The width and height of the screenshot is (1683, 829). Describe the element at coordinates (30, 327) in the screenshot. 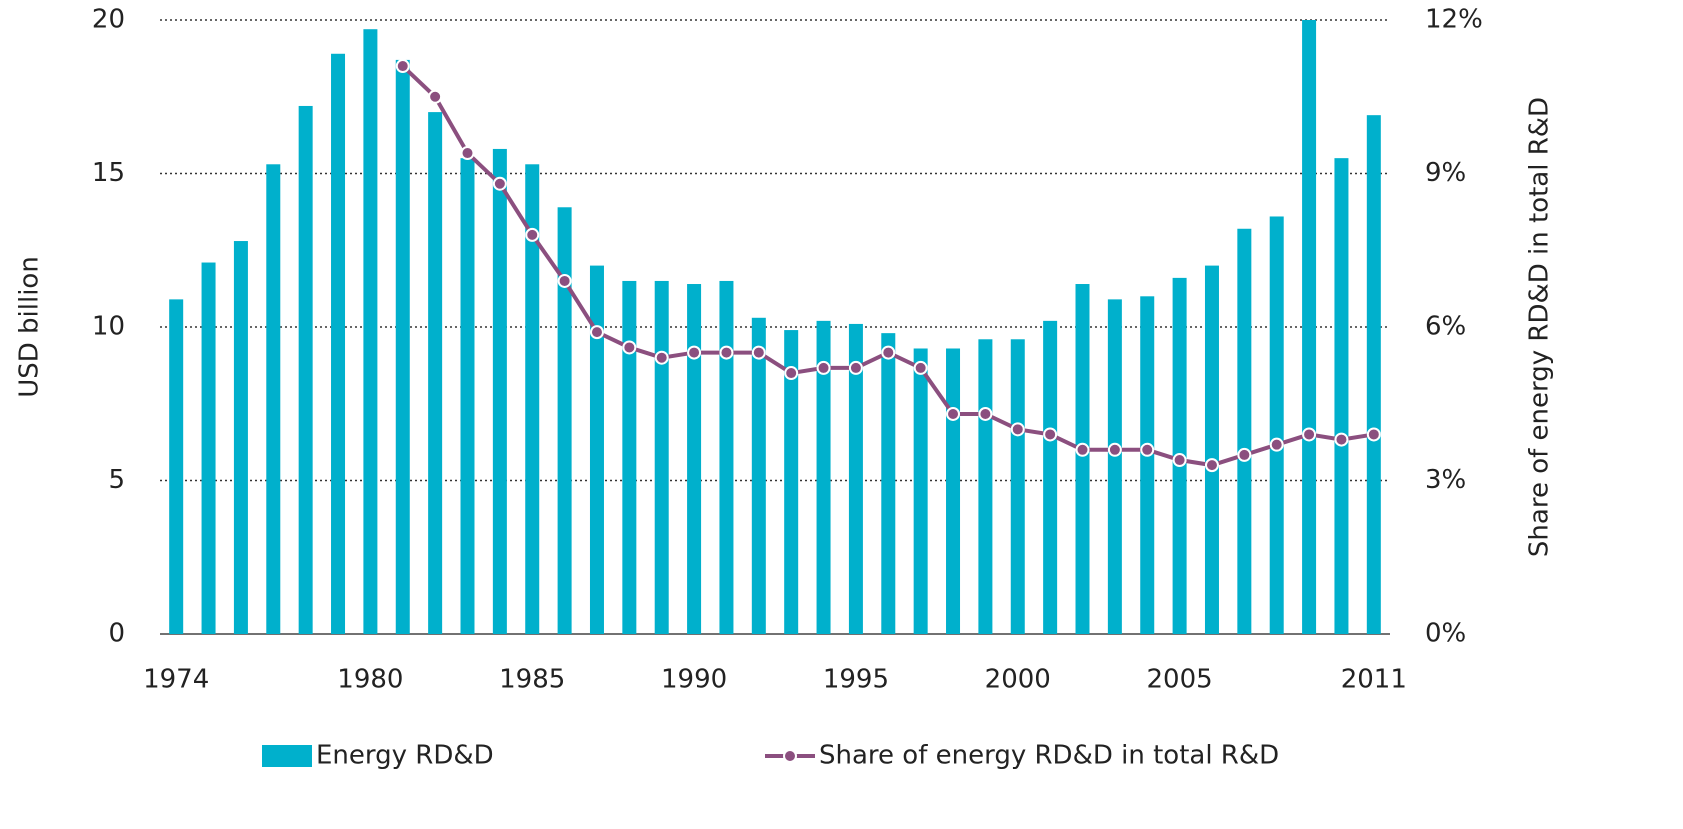

I see `y-axis-title: USD billion` at that location.